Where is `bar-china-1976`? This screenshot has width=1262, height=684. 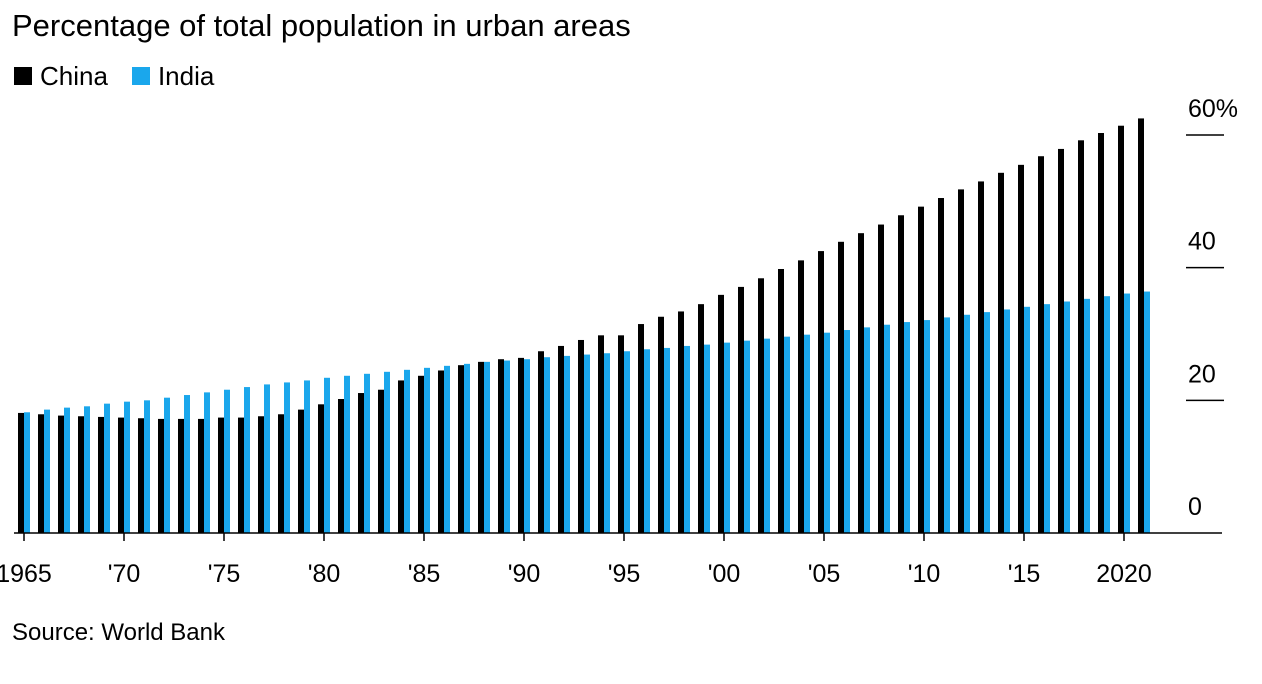
bar-china-1976 is located at coordinates (241, 475).